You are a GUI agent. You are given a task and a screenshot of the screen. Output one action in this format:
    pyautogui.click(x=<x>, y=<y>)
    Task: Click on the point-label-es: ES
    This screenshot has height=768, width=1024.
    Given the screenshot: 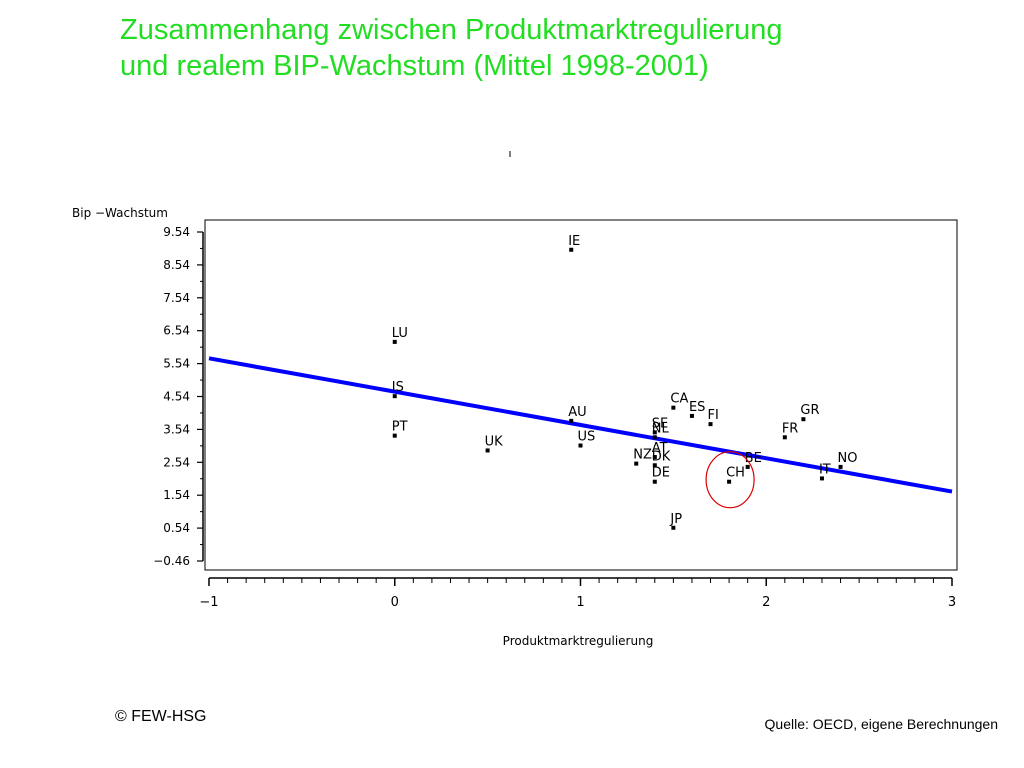 What is the action you would take?
    pyautogui.click(x=697, y=407)
    